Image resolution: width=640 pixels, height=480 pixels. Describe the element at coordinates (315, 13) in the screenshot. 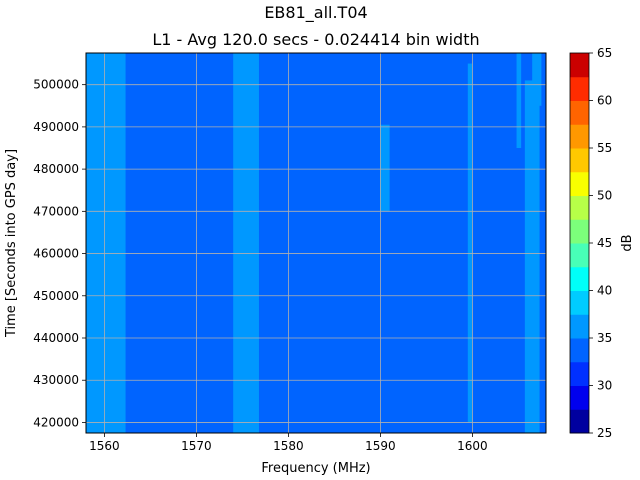

I see `chart-title: EB81_all.T04` at that location.